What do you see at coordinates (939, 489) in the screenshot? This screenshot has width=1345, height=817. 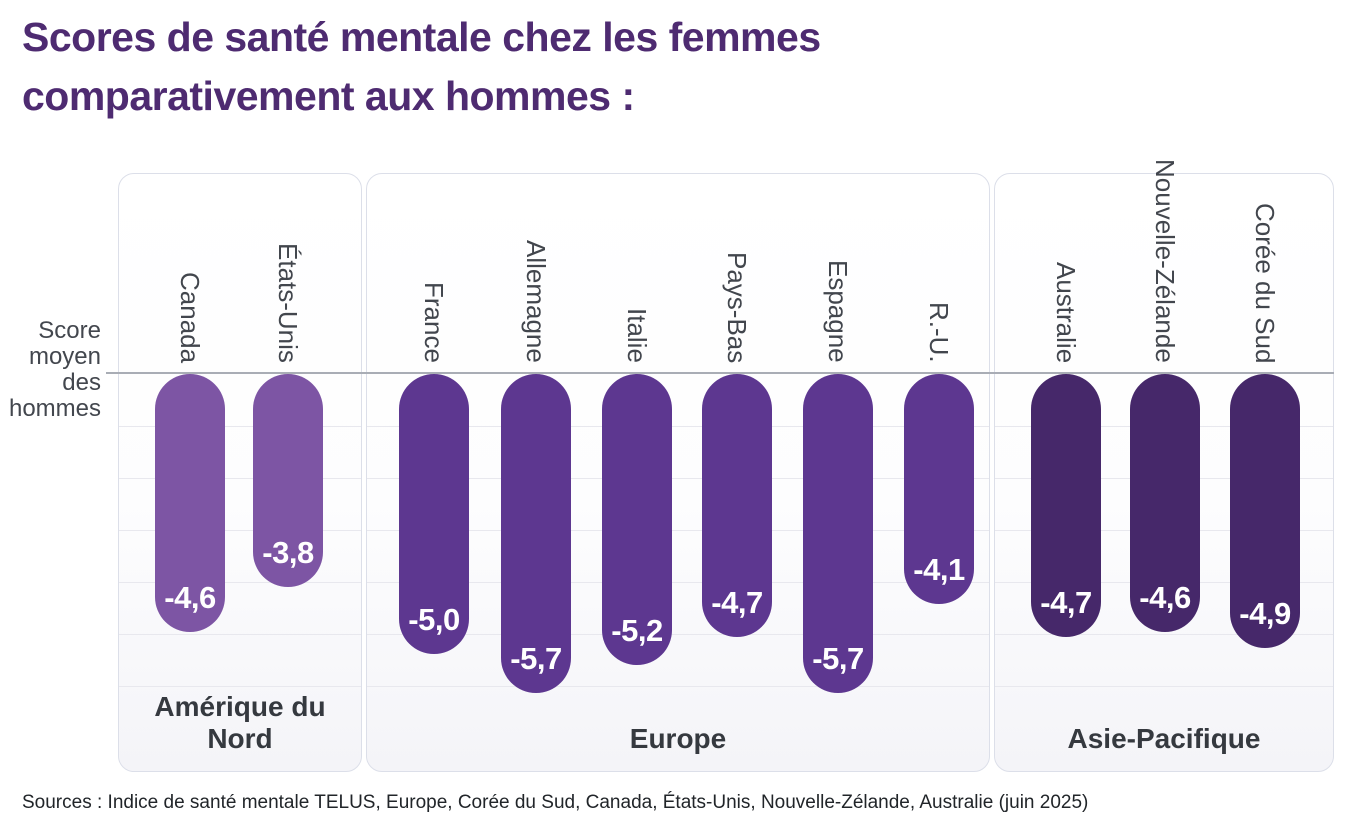 I see `bar: -4,1` at bounding box center [939, 489].